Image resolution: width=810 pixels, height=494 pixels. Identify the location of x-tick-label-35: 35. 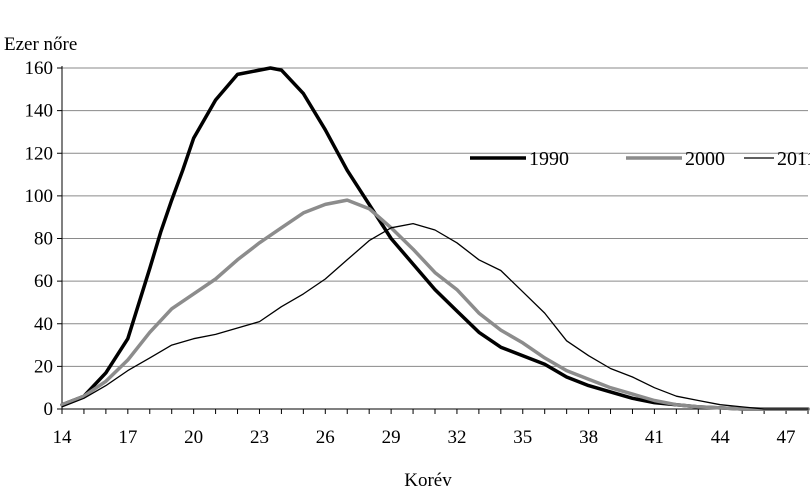
(522, 437).